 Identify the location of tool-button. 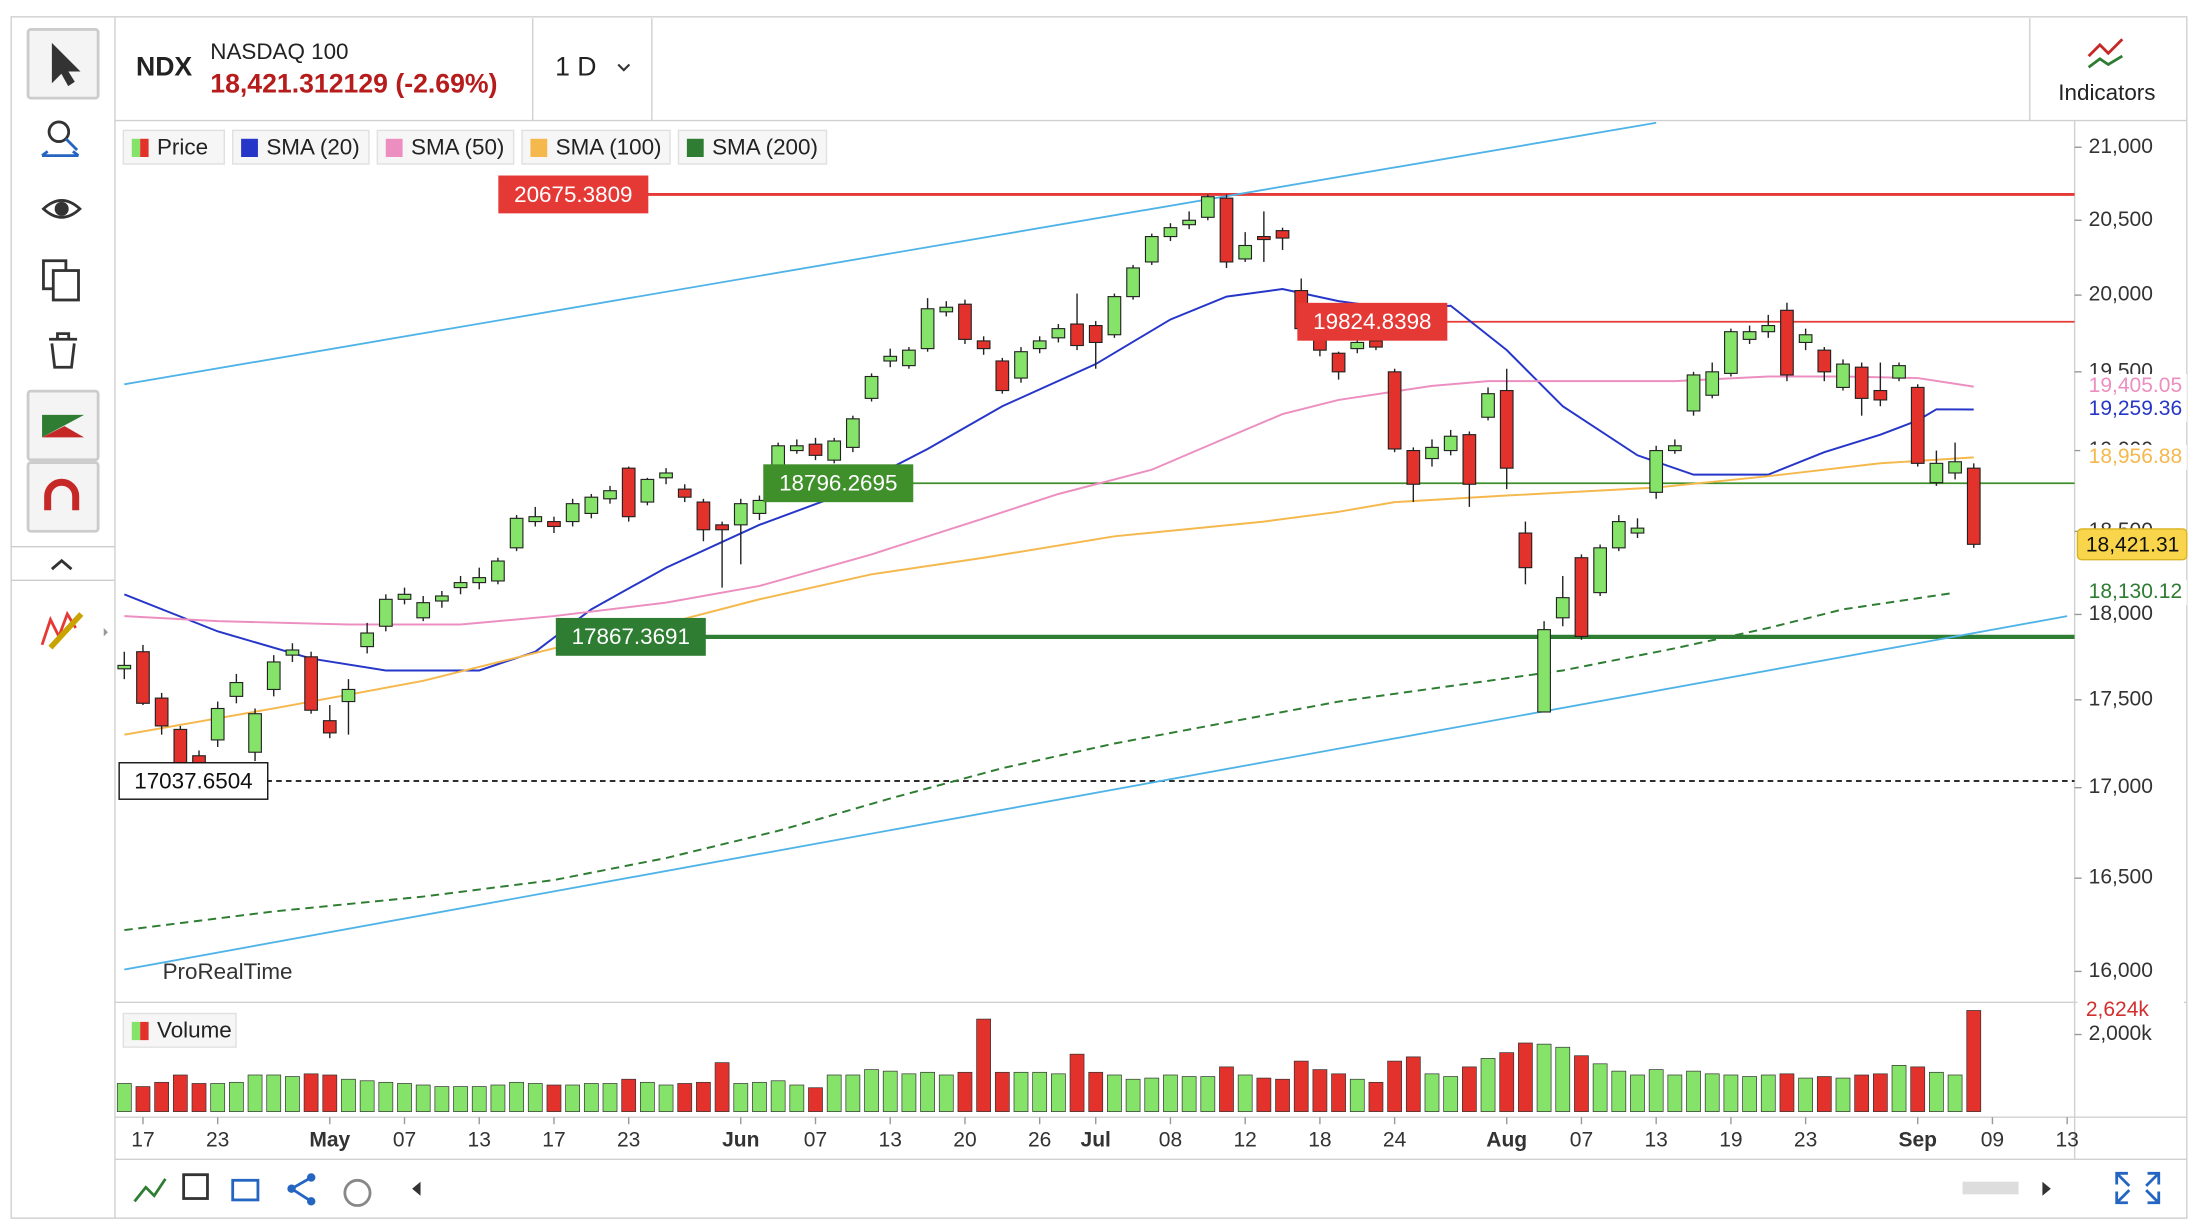
(63, 497).